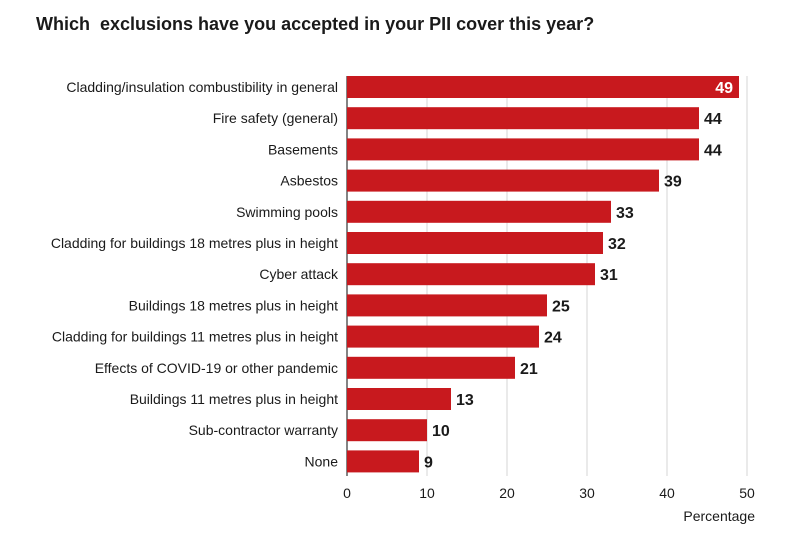 Image resolution: width=800 pixels, height=548 pixels. I want to click on value-label: 10, so click(441, 431).